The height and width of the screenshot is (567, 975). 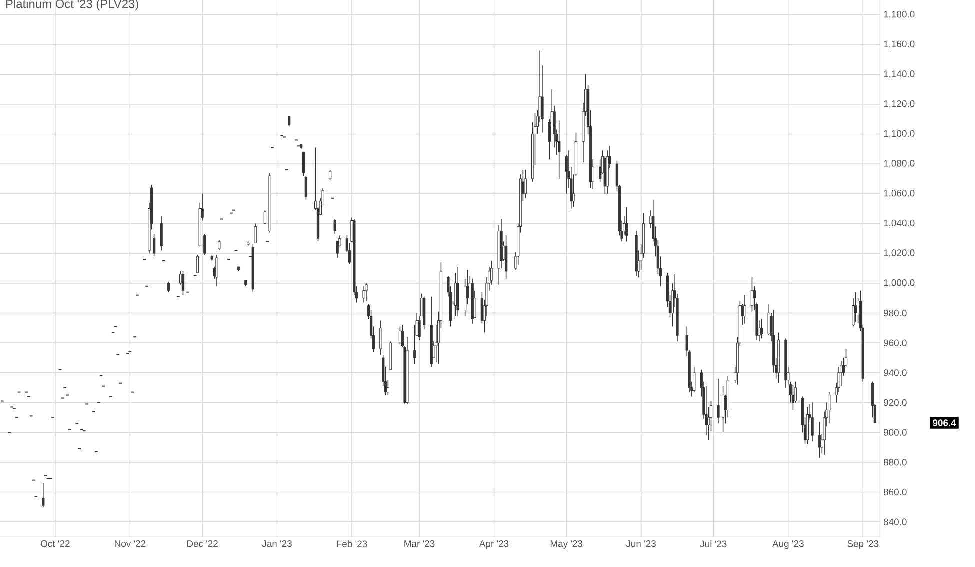 What do you see at coordinates (899, 15) in the screenshot?
I see `y-tick-label: 1,180.0` at bounding box center [899, 15].